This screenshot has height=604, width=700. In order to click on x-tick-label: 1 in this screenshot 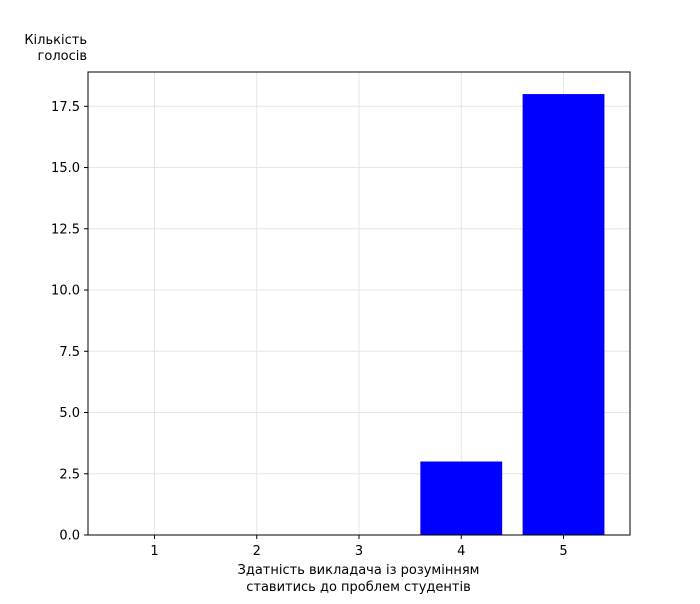, I will do `click(154, 551)`.